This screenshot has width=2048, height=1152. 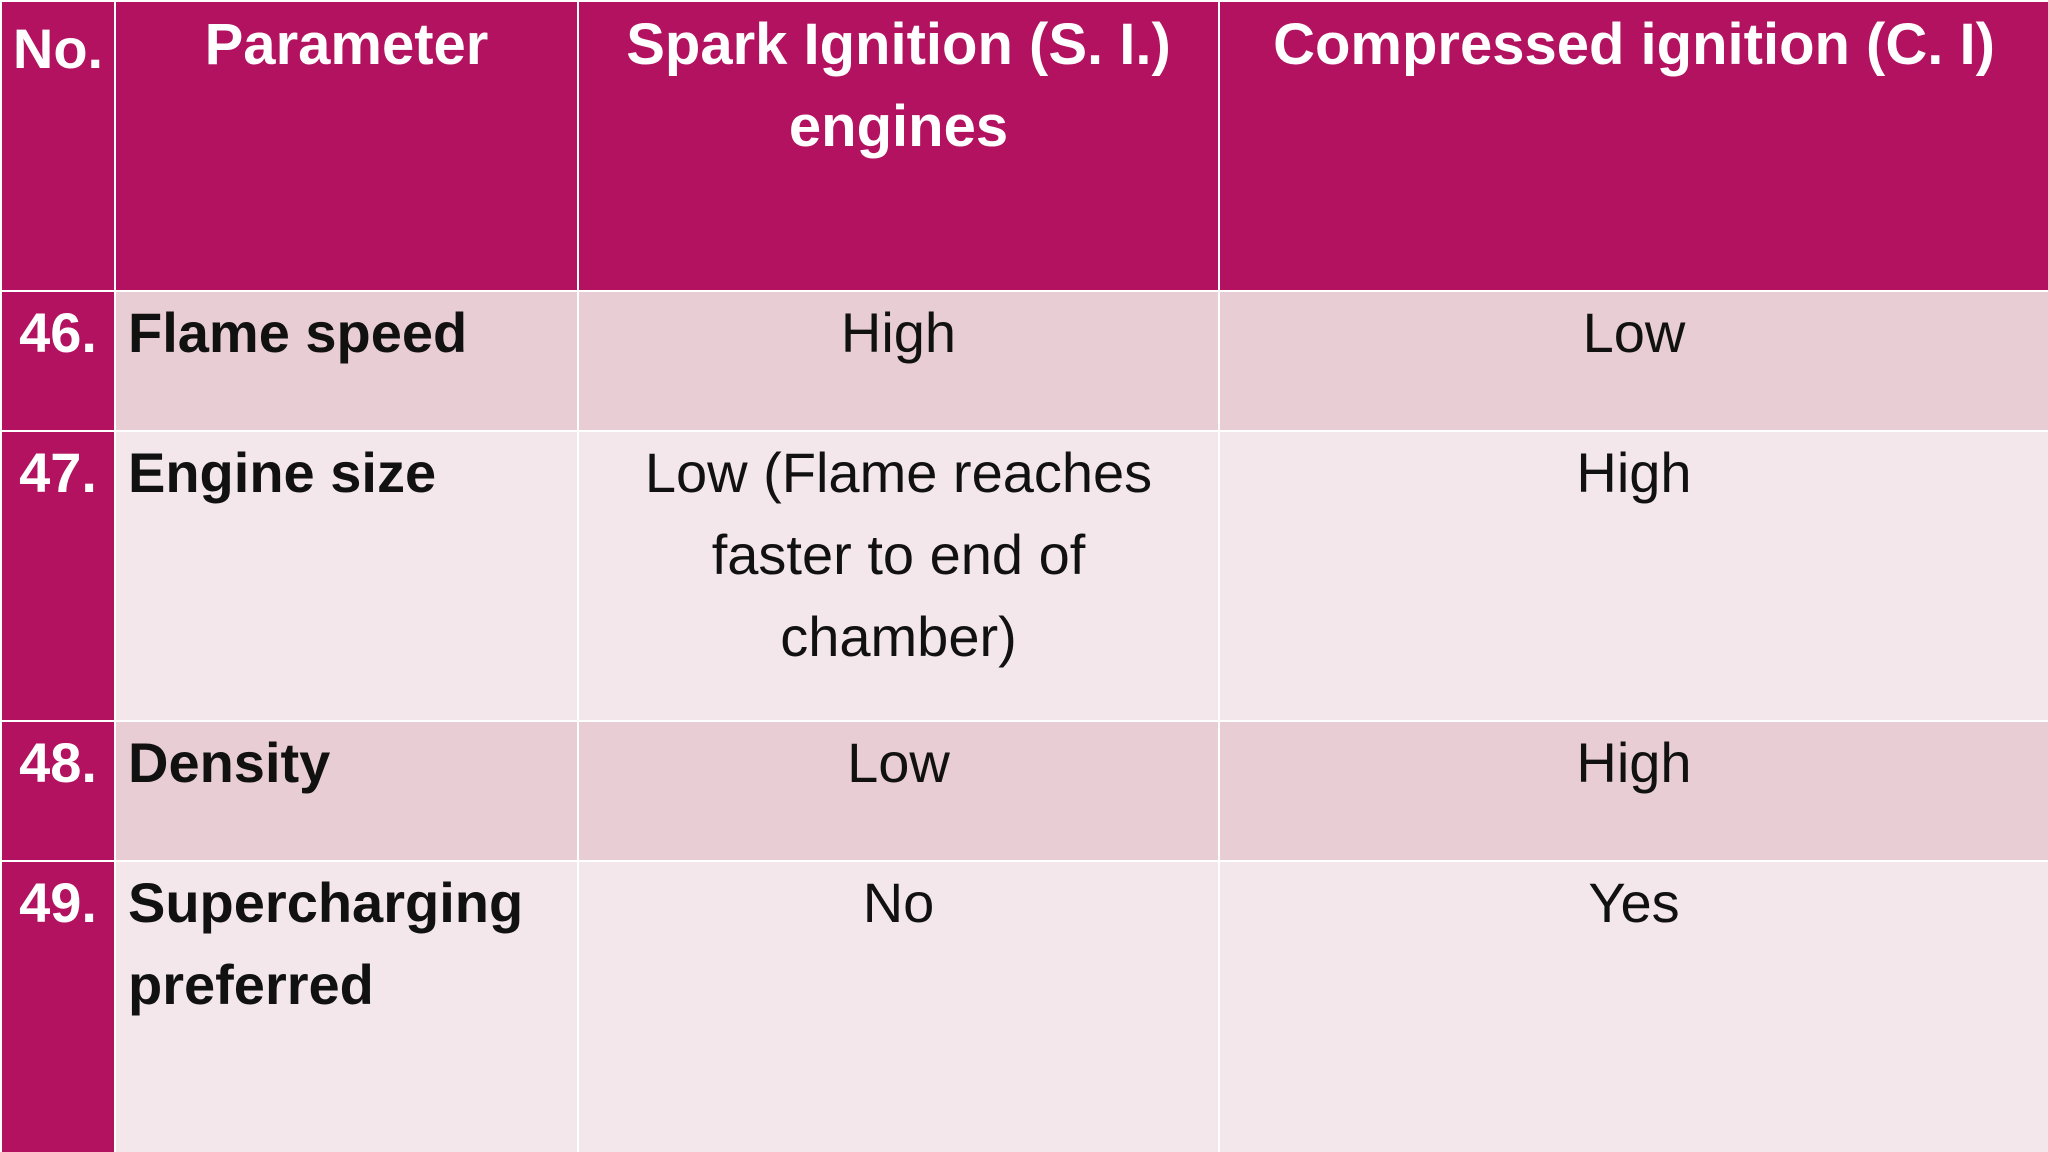 I want to click on header-compressed-ignition: Compressed ignition (C. I), so click(x=1633, y=146).